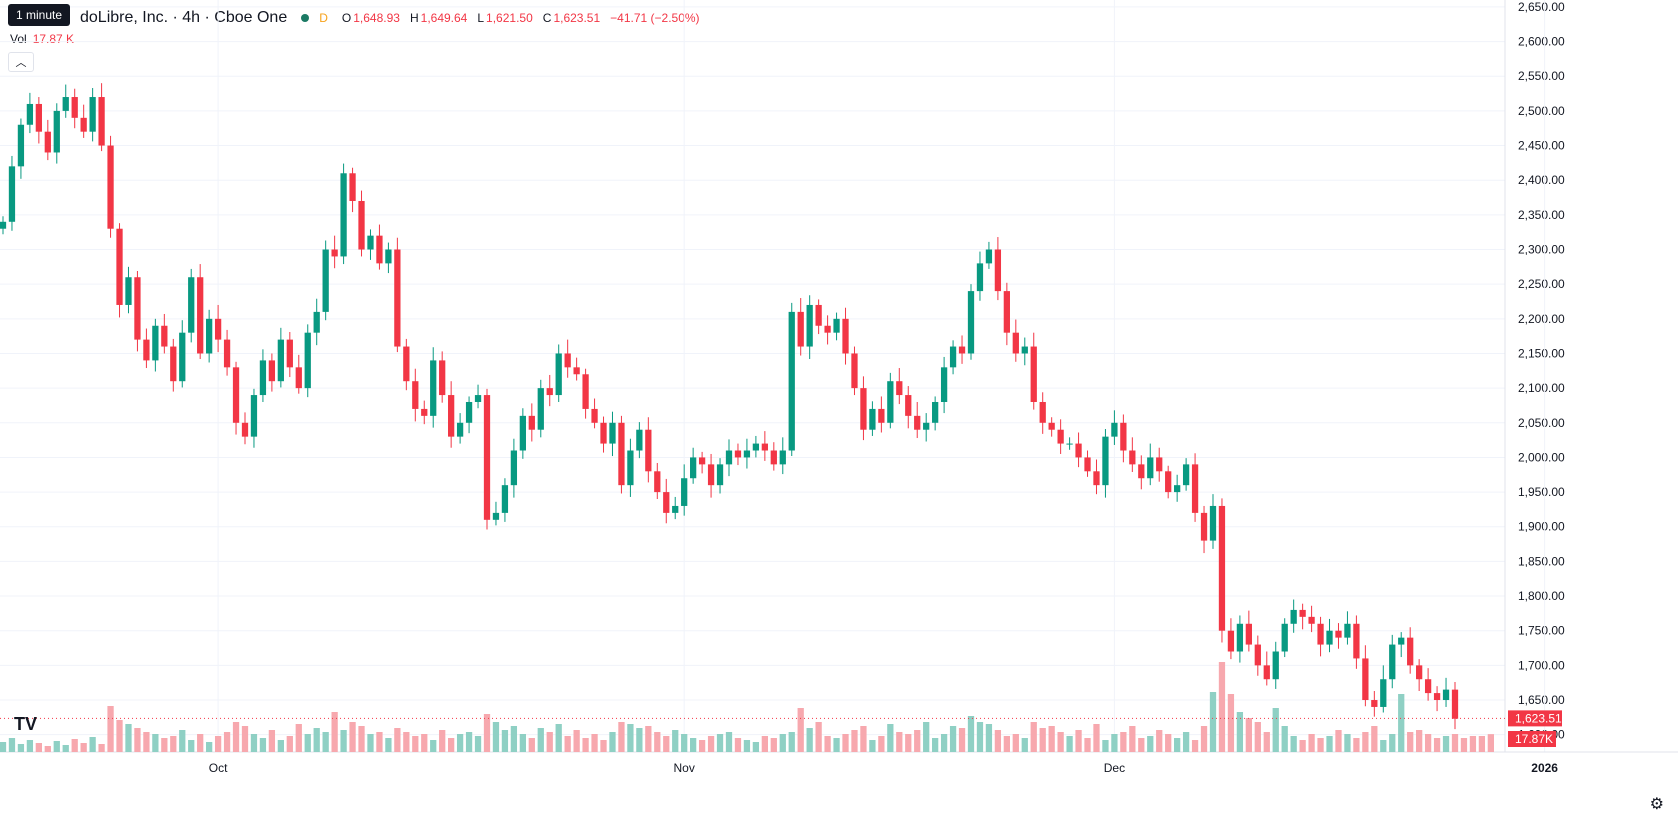  I want to click on delayed-data-badge: D, so click(323, 18).